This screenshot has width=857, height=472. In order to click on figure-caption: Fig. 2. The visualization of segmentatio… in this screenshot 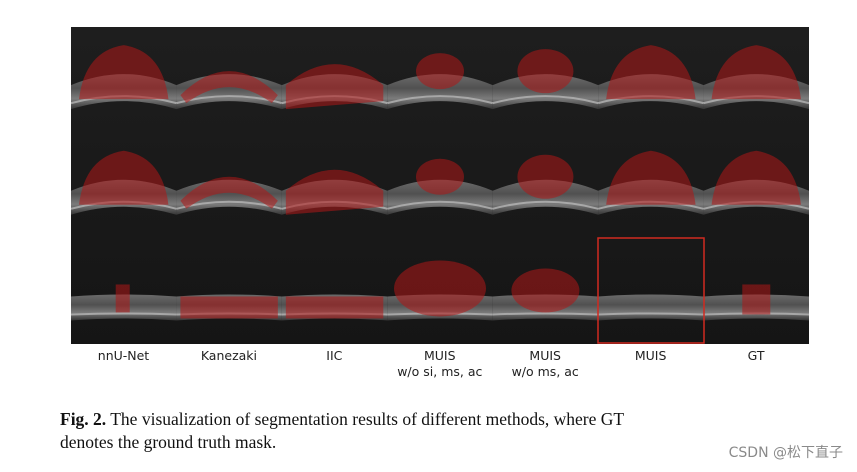, I will do `click(445, 431)`.